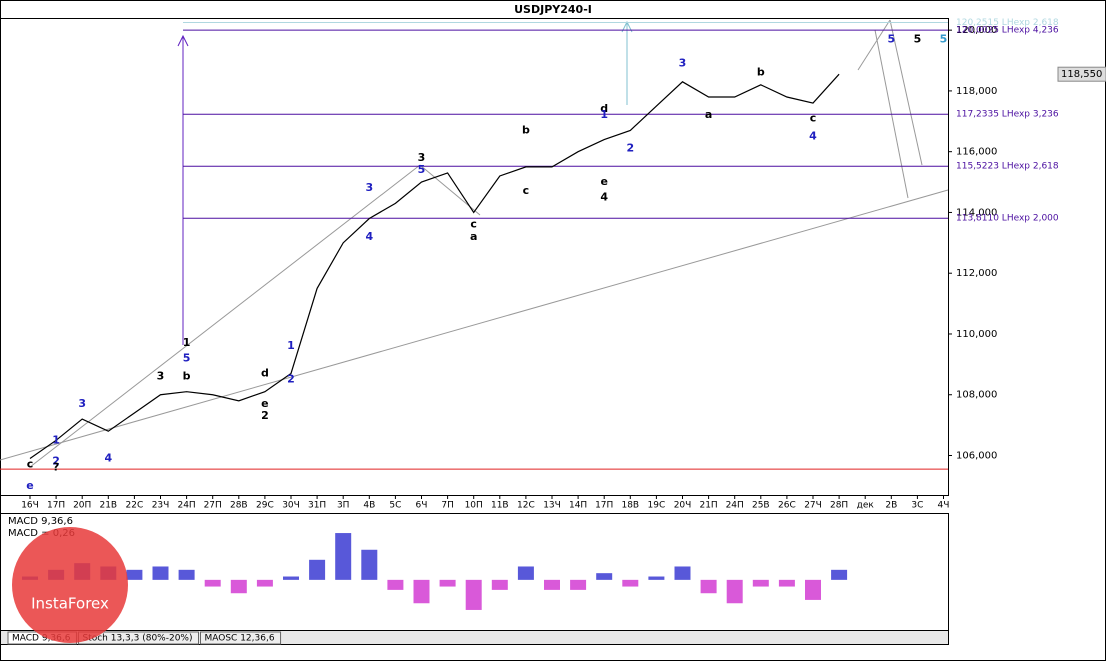 The image size is (1106, 661). What do you see at coordinates (30, 506) in the screenshot?
I see `x-tick-label: 16Ч` at bounding box center [30, 506].